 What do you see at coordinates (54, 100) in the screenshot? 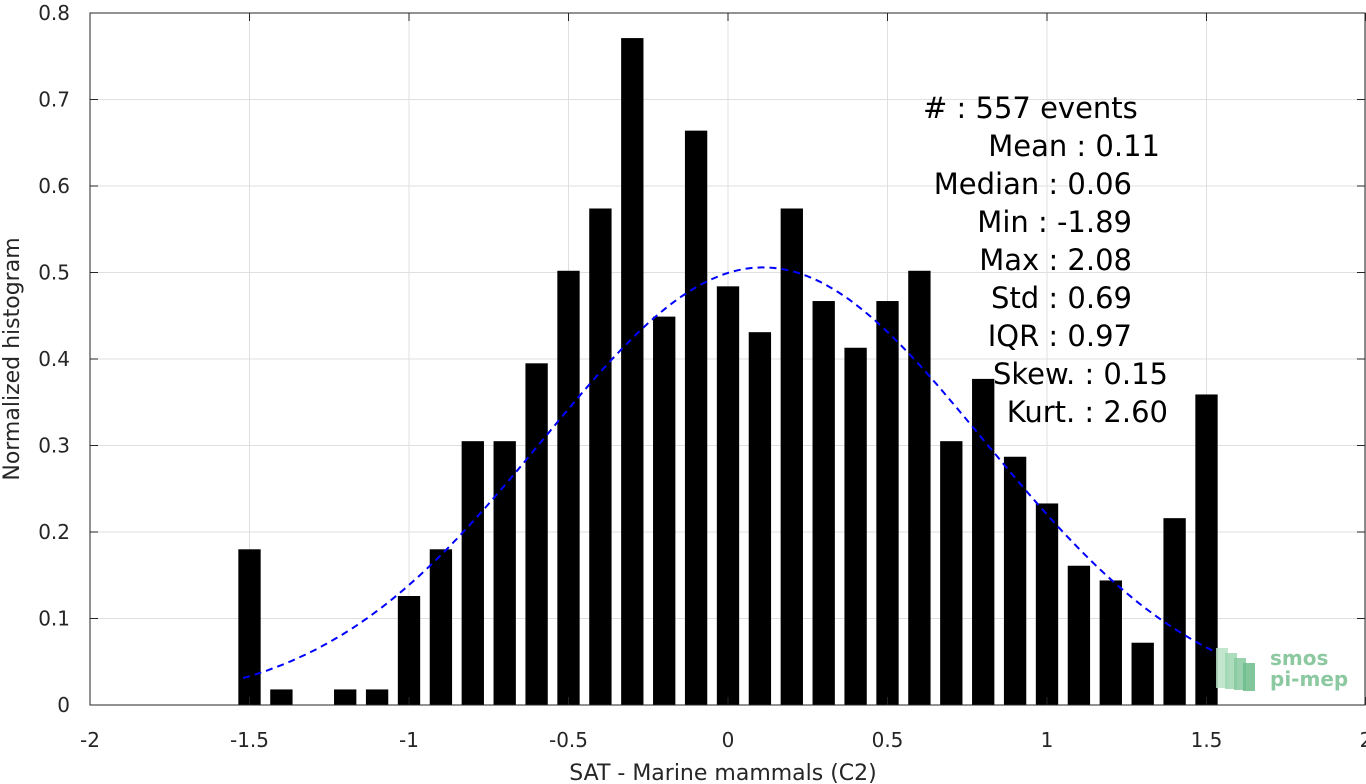
I see `y-tick-label: 0.7` at bounding box center [54, 100].